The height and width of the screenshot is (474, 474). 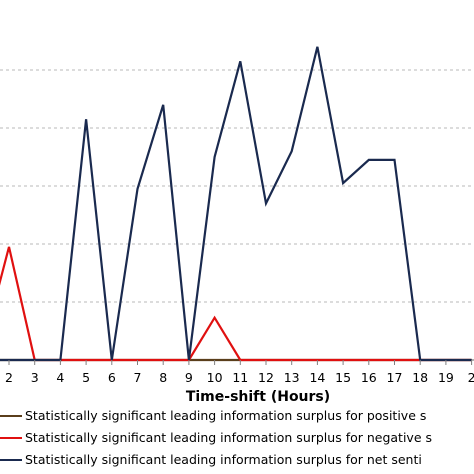 I want to click on x-tick-label: 11, so click(x=240, y=377).